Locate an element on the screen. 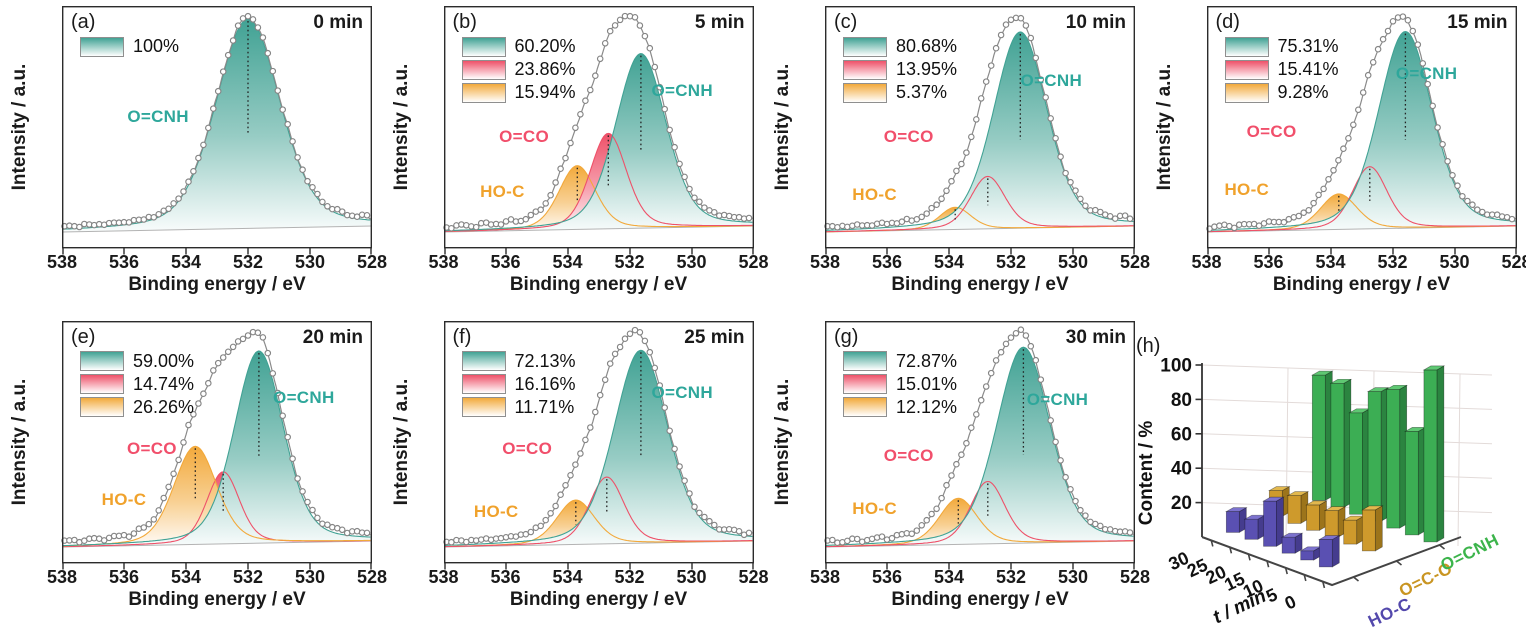  panel-letter: (c) is located at coordinates (846, 22).